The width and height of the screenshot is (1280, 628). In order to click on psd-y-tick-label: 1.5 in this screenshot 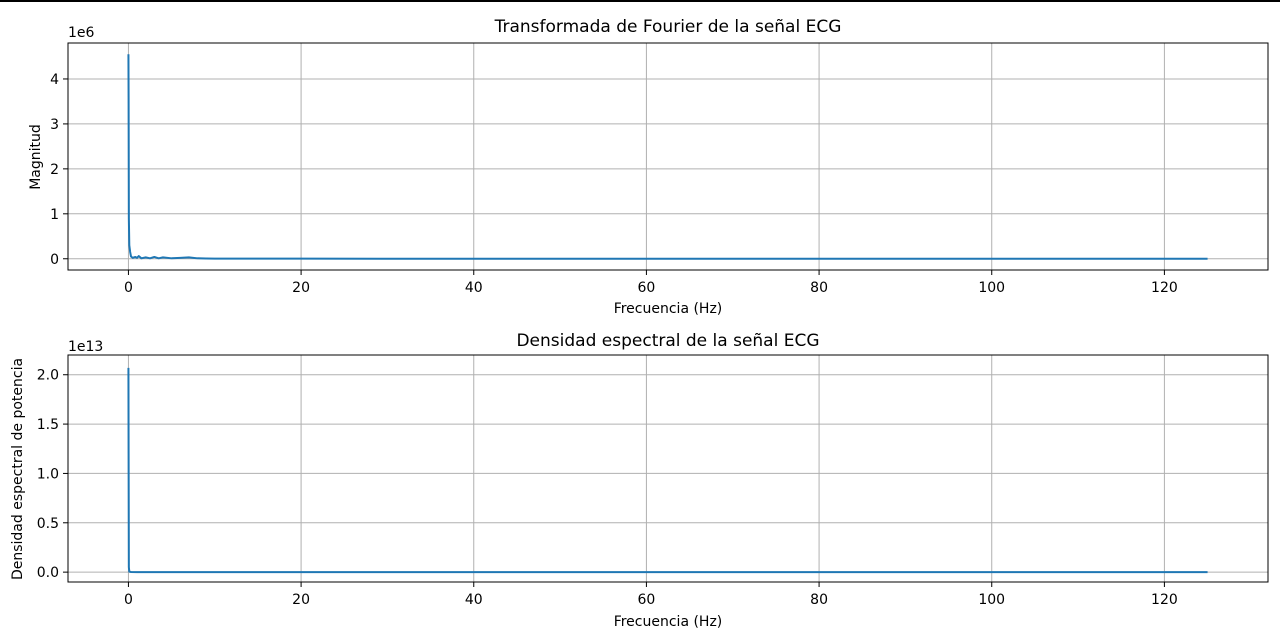, I will do `click(48, 425)`.